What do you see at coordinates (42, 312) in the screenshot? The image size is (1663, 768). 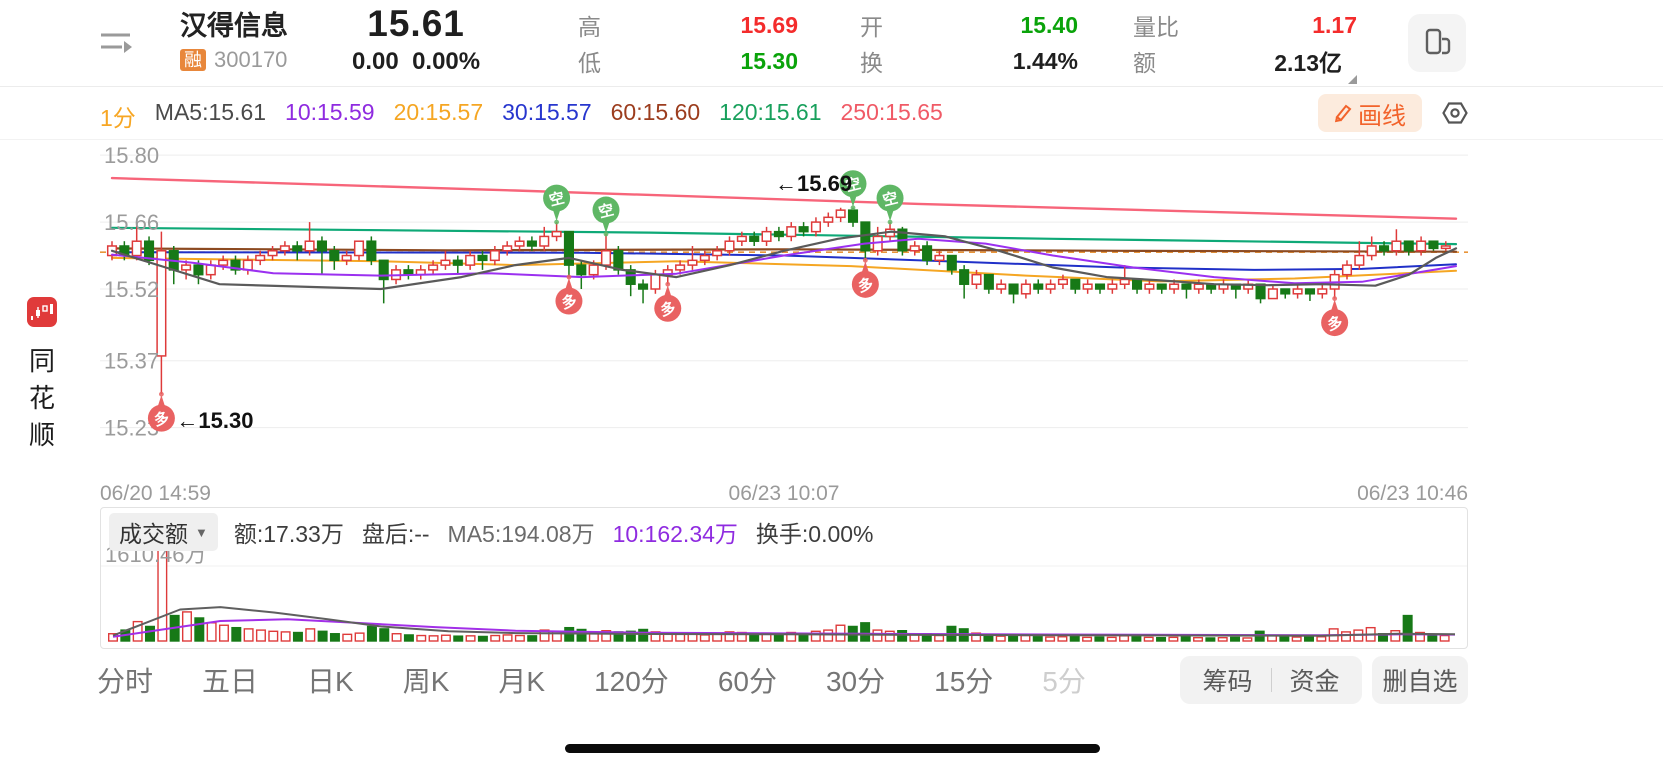 I see `ths-logo-icon` at bounding box center [42, 312].